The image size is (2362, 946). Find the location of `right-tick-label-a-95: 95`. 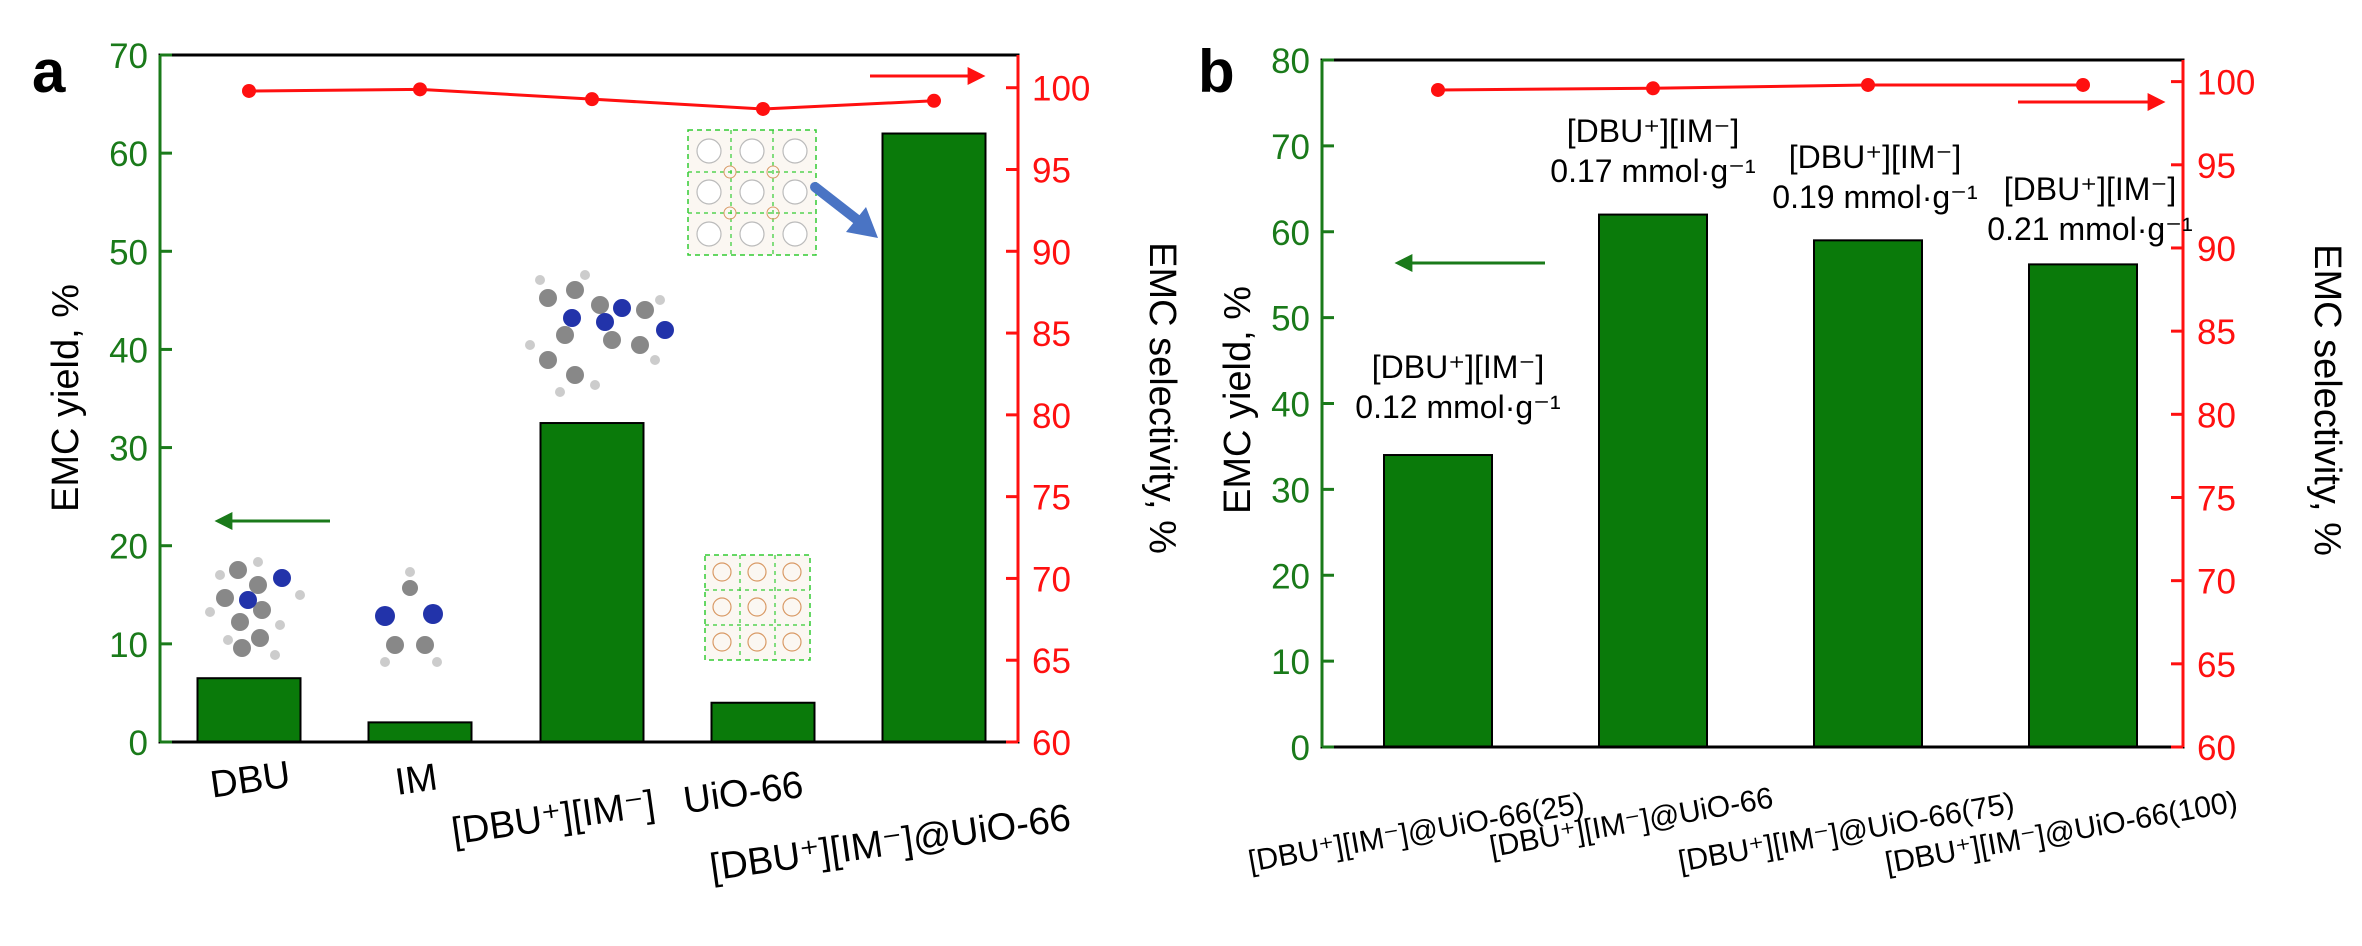

right-tick-label-a-95: 95 is located at coordinates (1051, 171).